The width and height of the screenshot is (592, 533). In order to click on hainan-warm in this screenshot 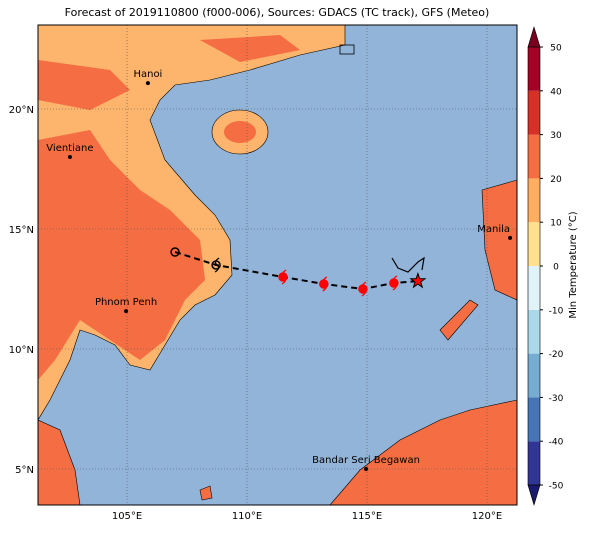, I will do `click(240, 132)`.